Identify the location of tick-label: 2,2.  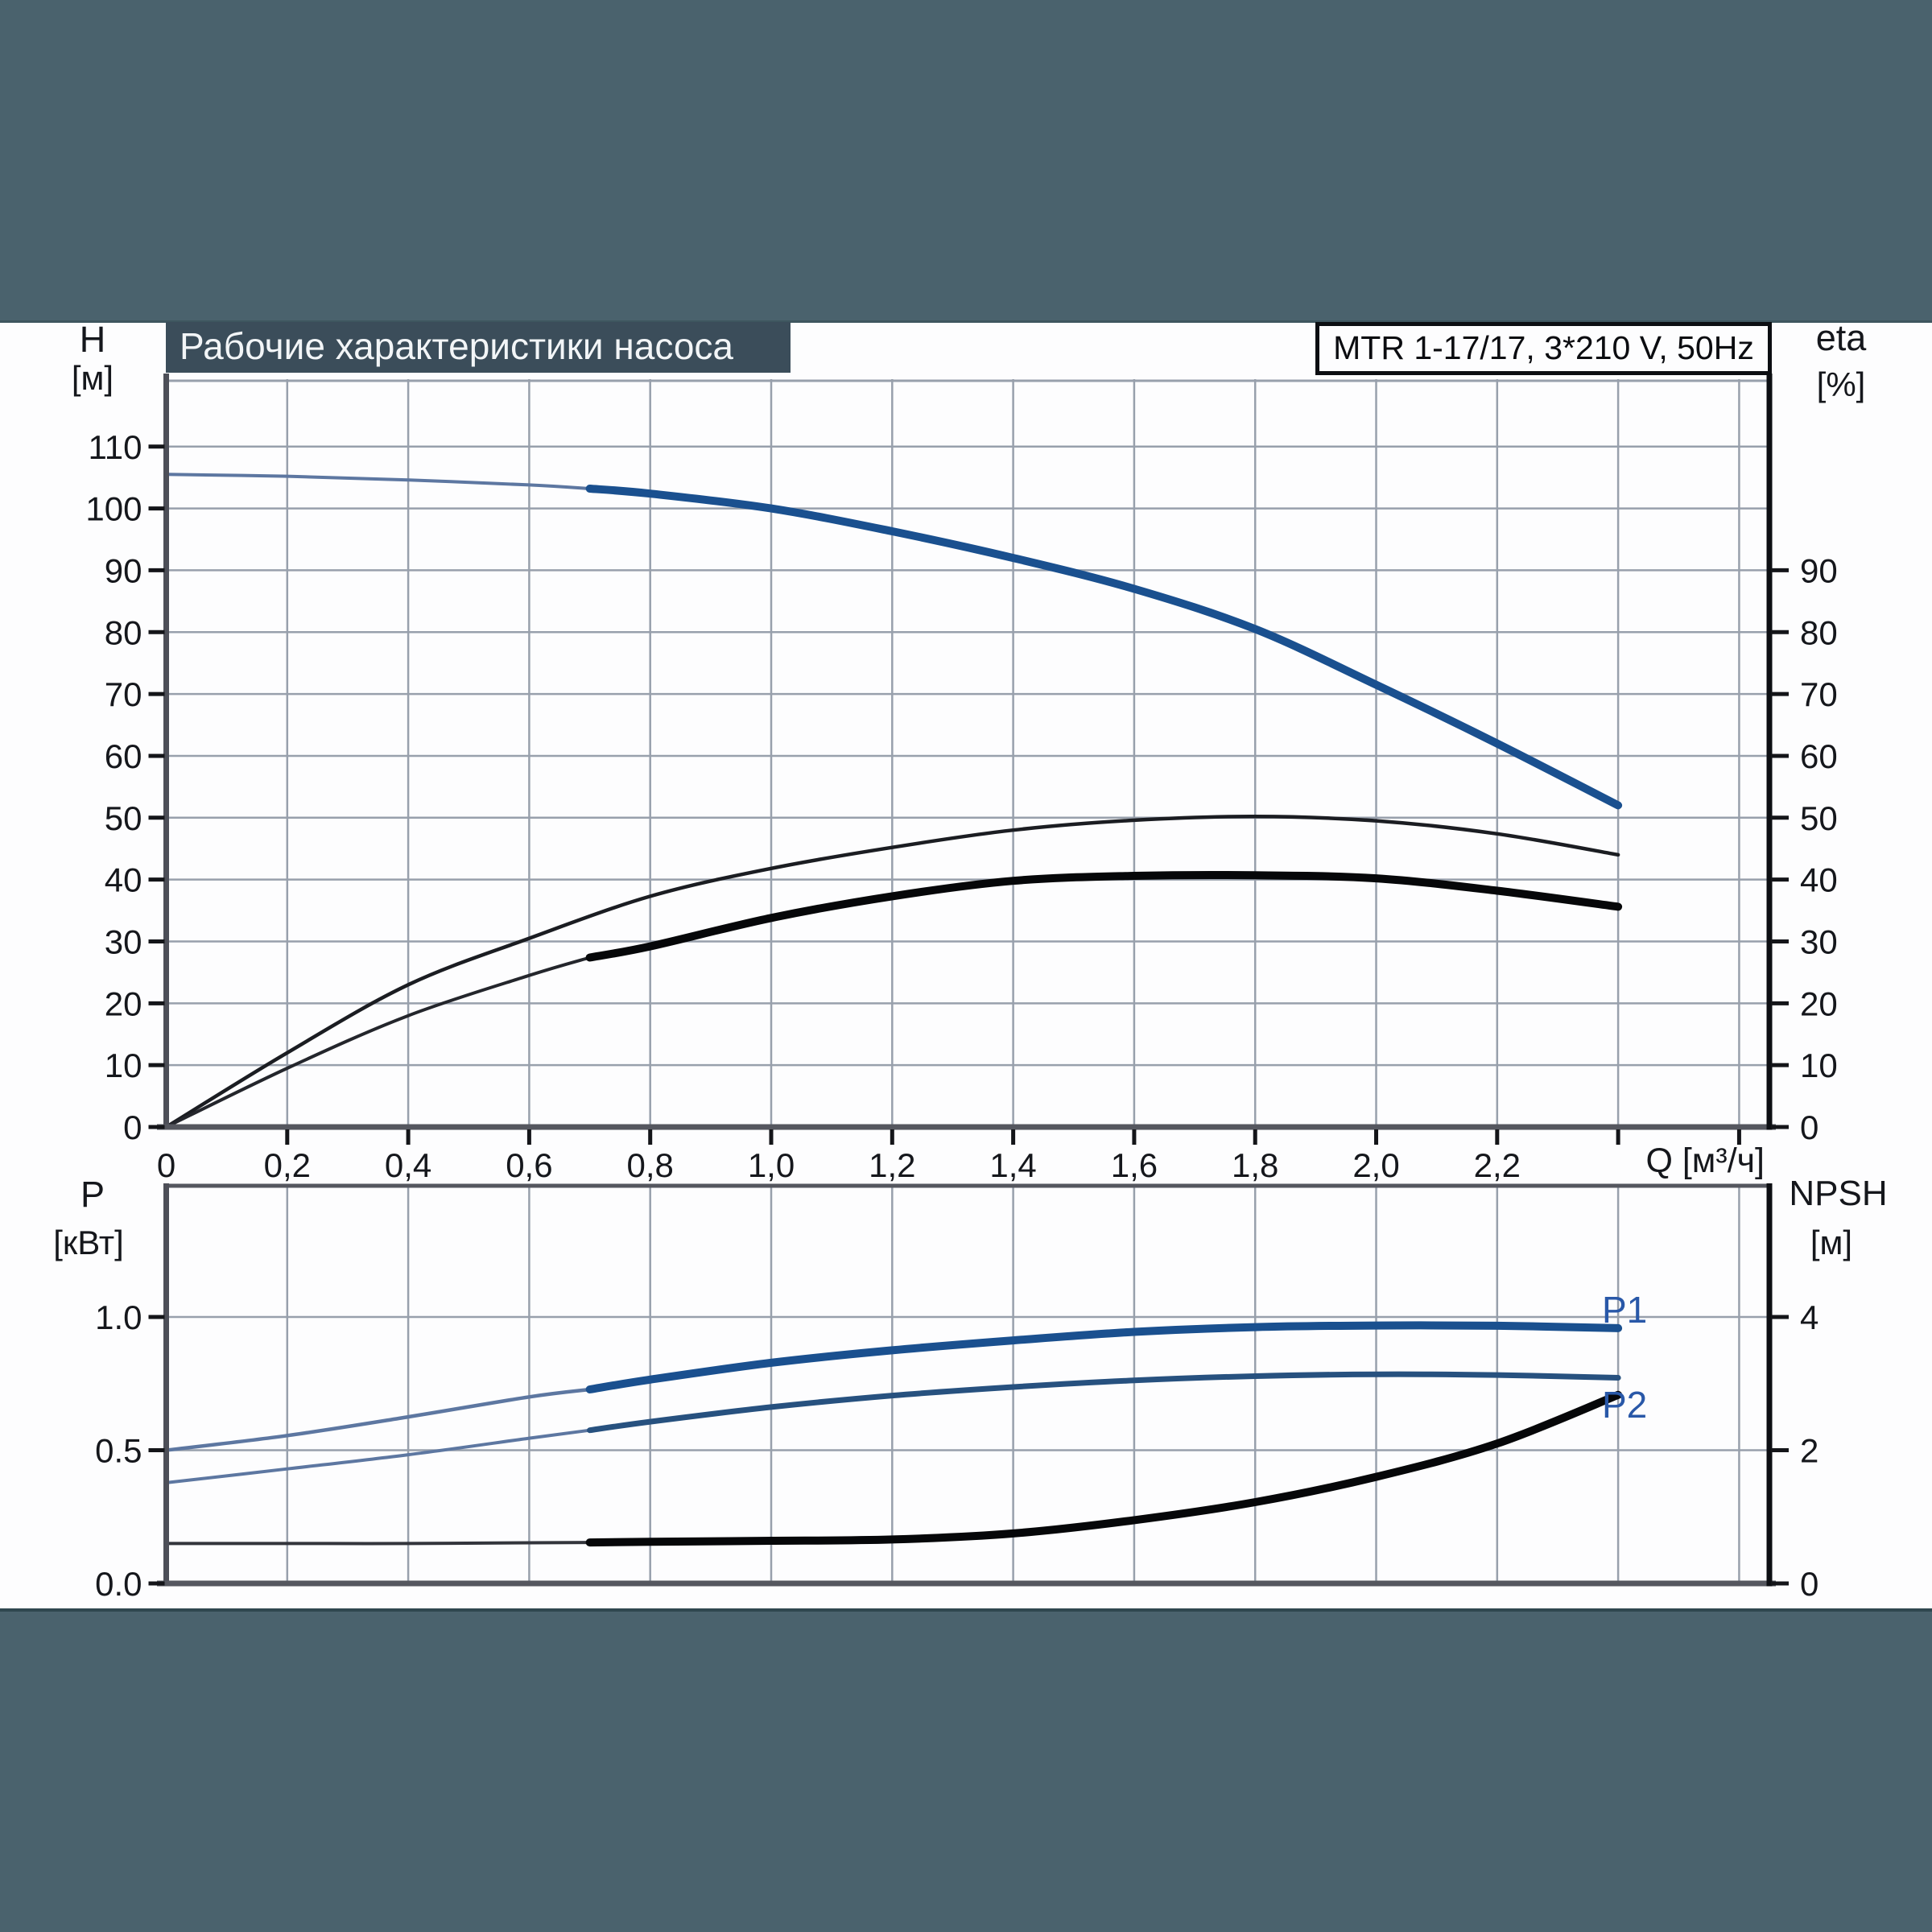
(1497, 1165).